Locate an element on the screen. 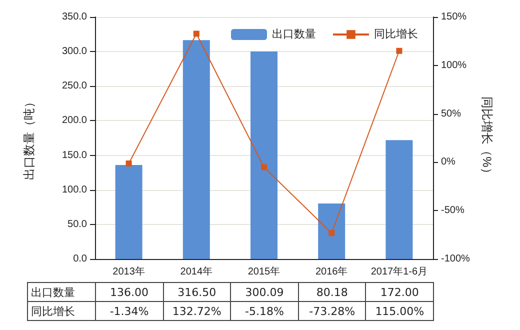  y2-tick-label: -50% is located at coordinates (452, 210).